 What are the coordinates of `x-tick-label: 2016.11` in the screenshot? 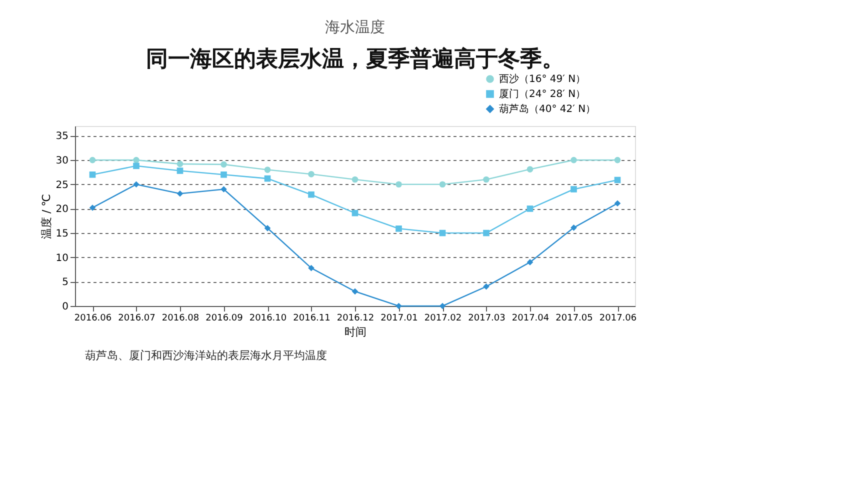 It's located at (311, 319).